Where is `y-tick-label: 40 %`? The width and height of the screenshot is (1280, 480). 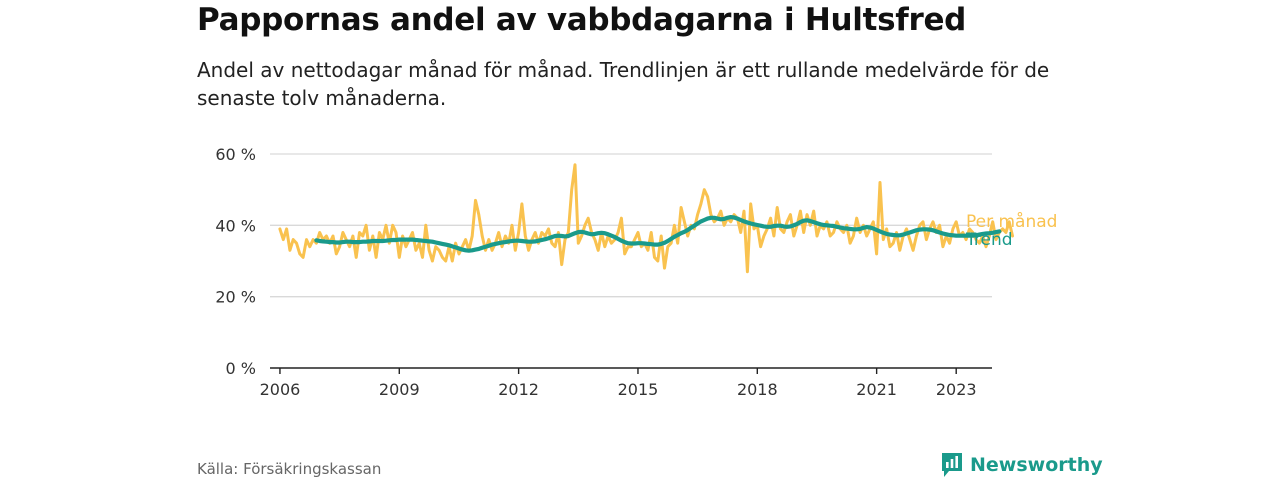
y-tick-label: 40 % is located at coordinates (235, 225).